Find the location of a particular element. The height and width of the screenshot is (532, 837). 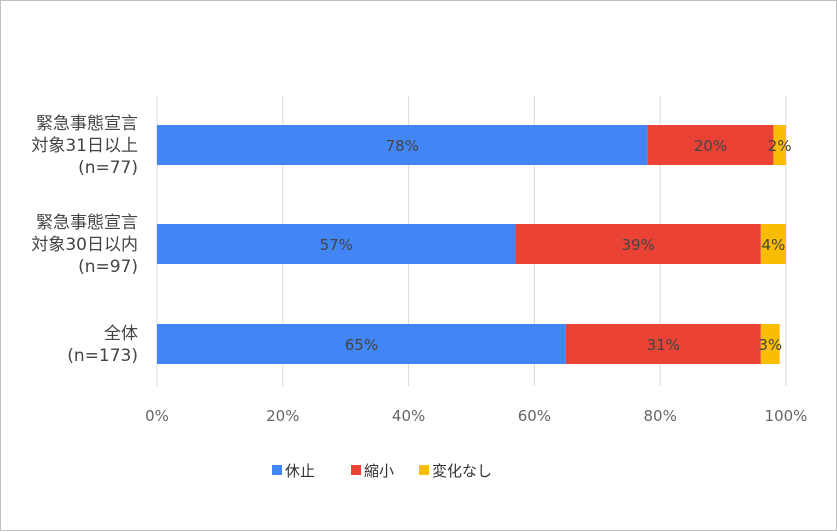

data-label: 78% is located at coordinates (402, 146).